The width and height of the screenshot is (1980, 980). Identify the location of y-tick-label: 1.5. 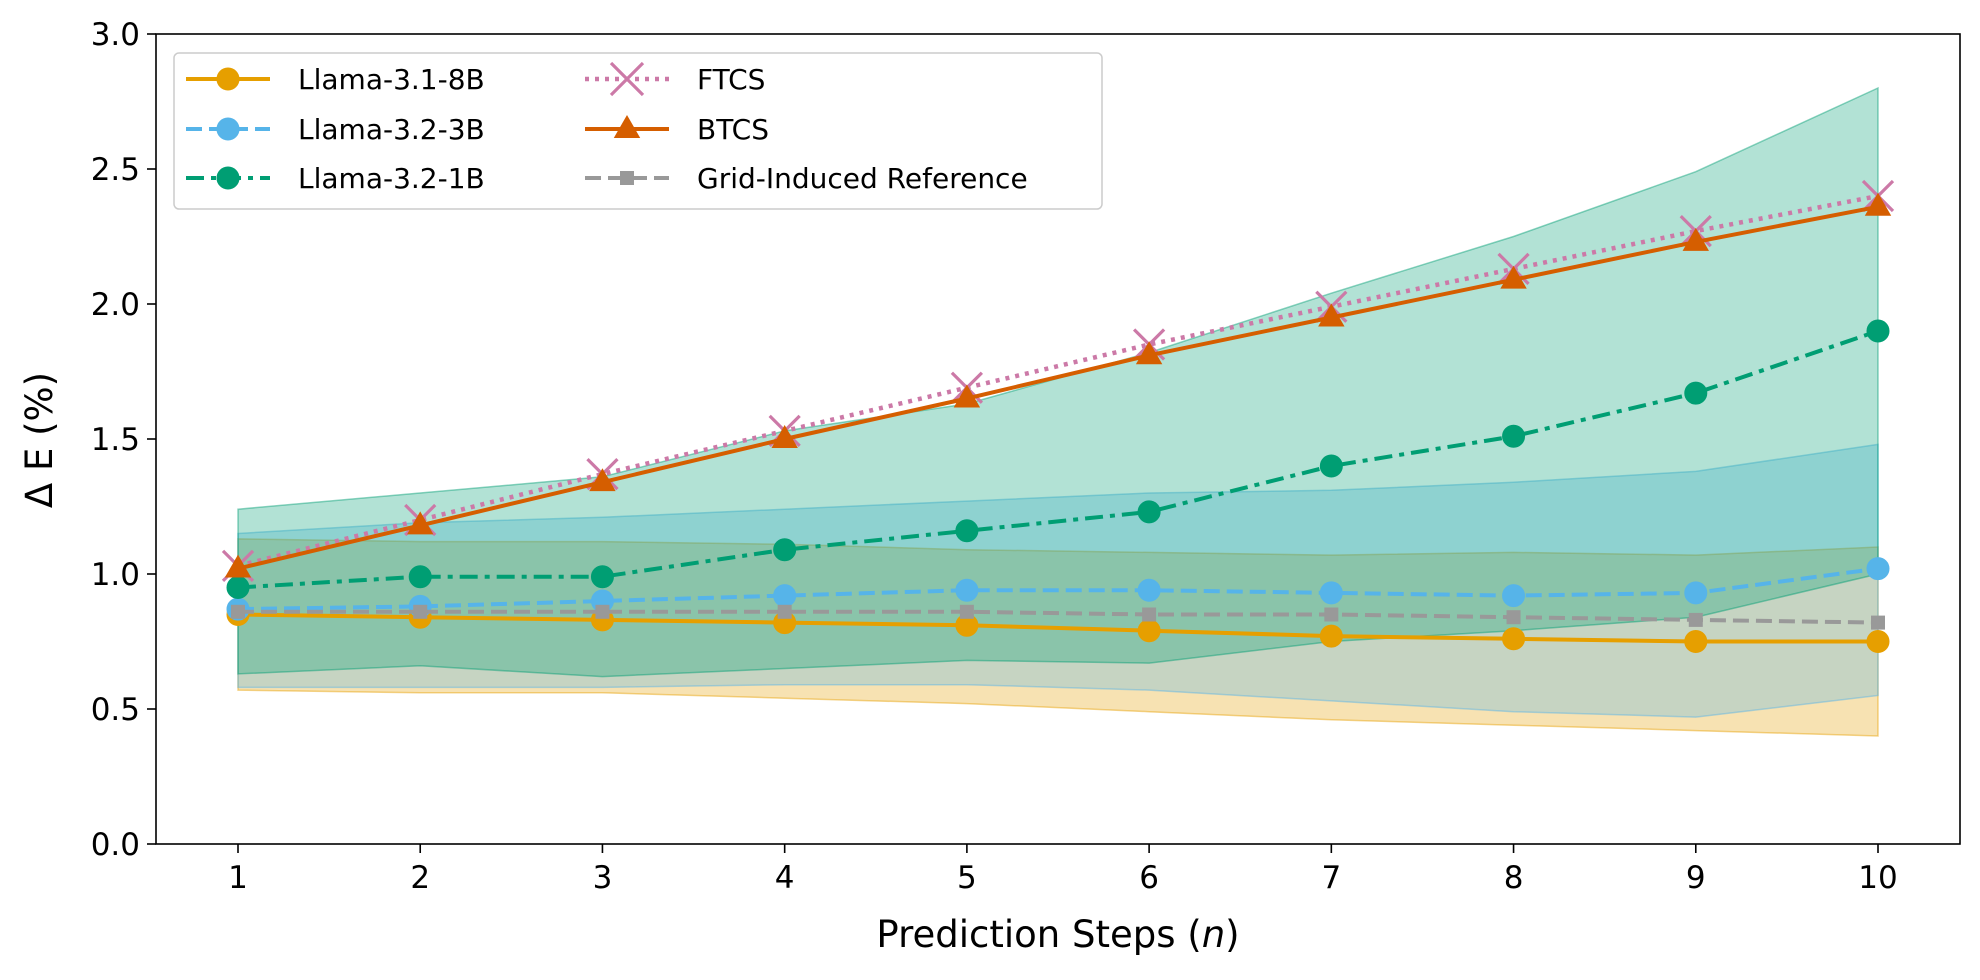
(115, 440).